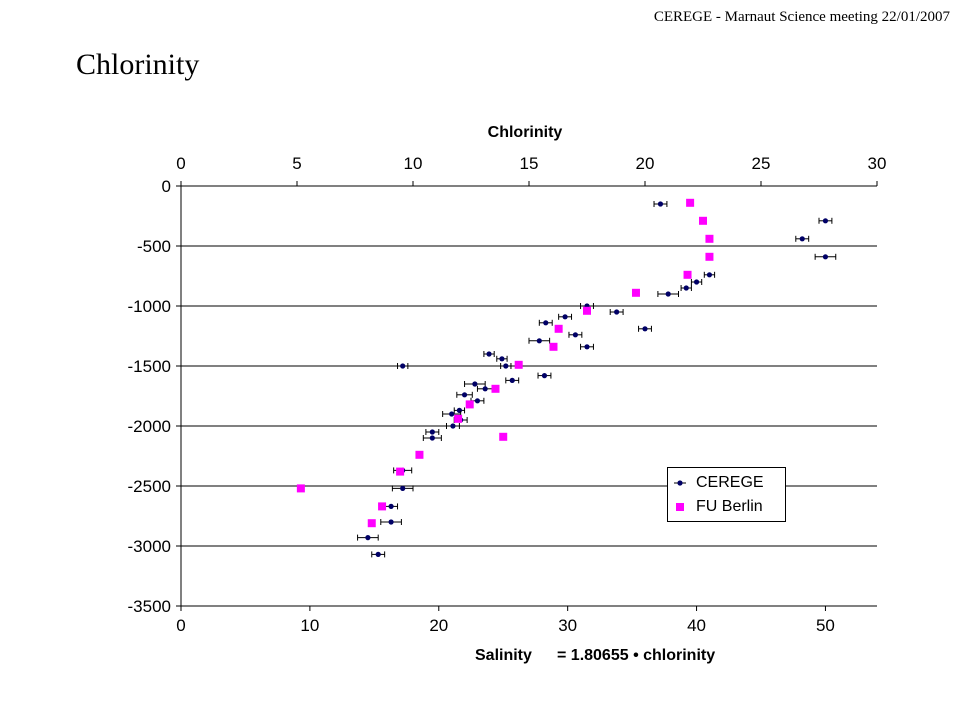 This screenshot has width=960, height=720. What do you see at coordinates (645, 163) in the screenshot?
I see `x2-tick-label: 20` at bounding box center [645, 163].